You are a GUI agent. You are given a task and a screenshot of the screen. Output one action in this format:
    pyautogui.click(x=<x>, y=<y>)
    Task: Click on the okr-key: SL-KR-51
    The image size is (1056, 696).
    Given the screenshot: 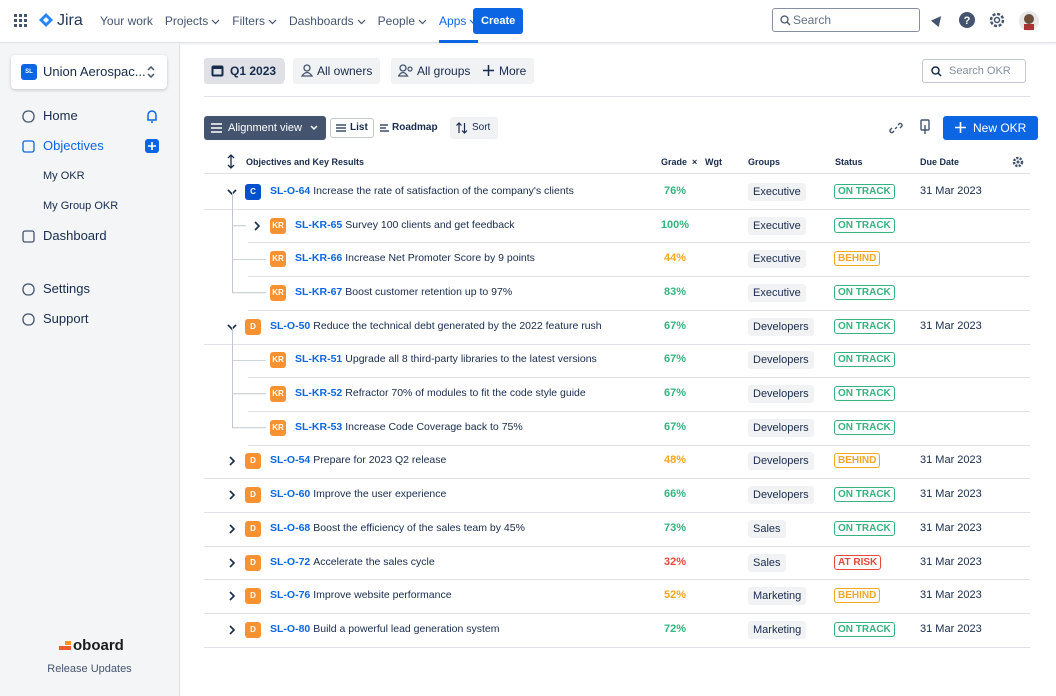 What is the action you would take?
    pyautogui.click(x=319, y=359)
    